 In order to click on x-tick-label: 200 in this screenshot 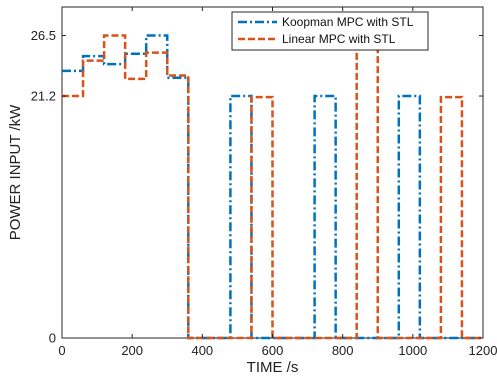, I will do `click(132, 350)`.